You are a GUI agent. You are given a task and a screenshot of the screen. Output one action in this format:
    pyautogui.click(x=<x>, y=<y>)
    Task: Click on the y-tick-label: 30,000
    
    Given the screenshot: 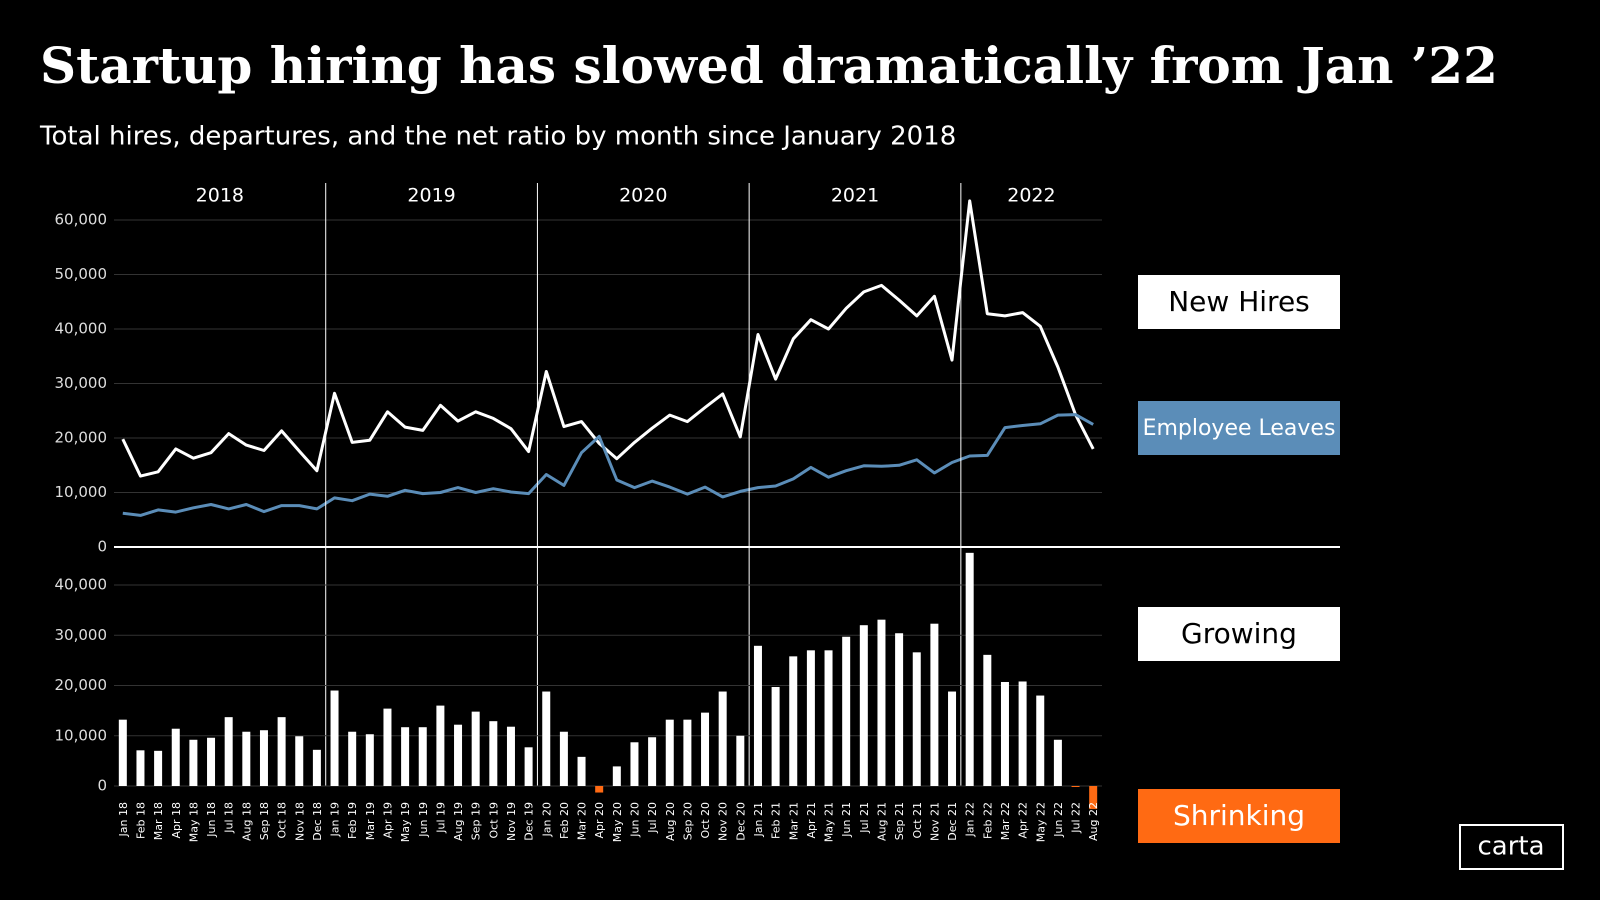 What is the action you would take?
    pyautogui.click(x=81, y=635)
    